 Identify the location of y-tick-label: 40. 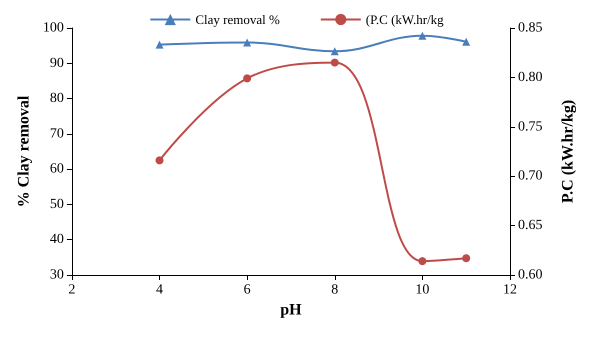
(57, 240).